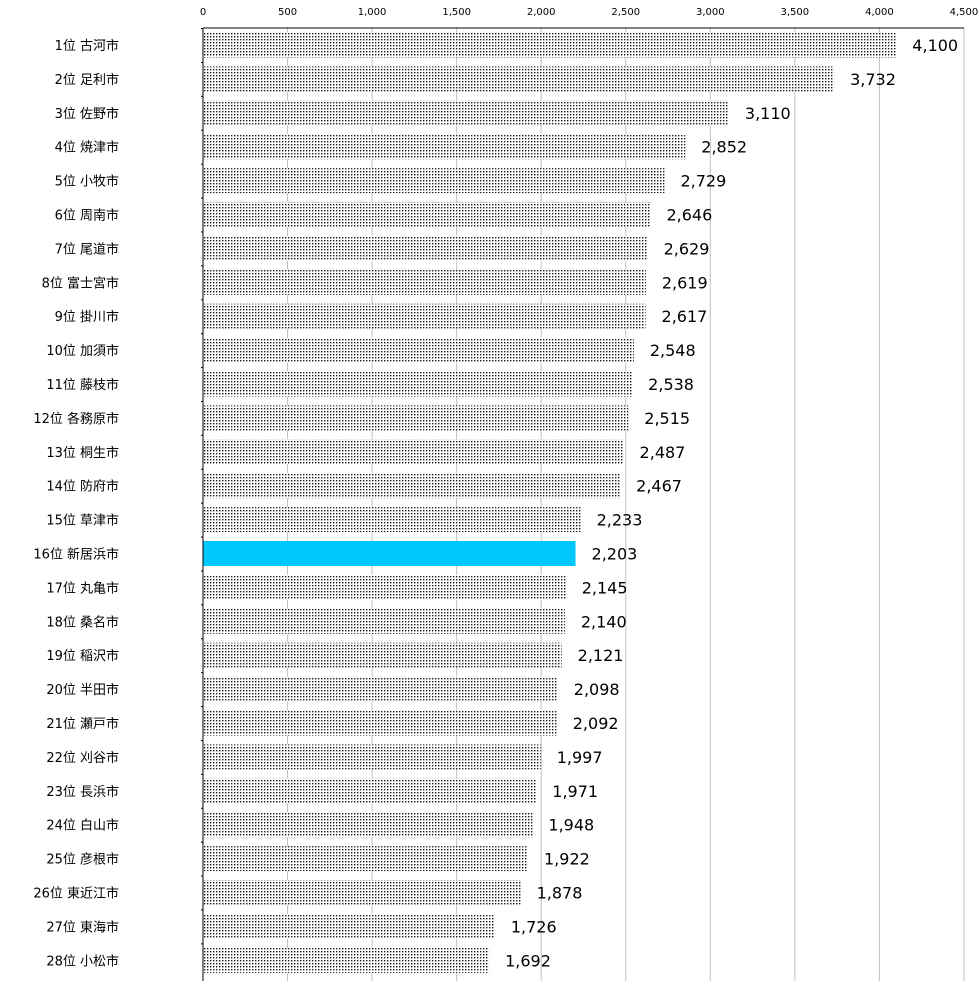 This screenshot has width=980, height=985. Describe the element at coordinates (596, 723) in the screenshot. I see `value-label: 2,092` at that location.